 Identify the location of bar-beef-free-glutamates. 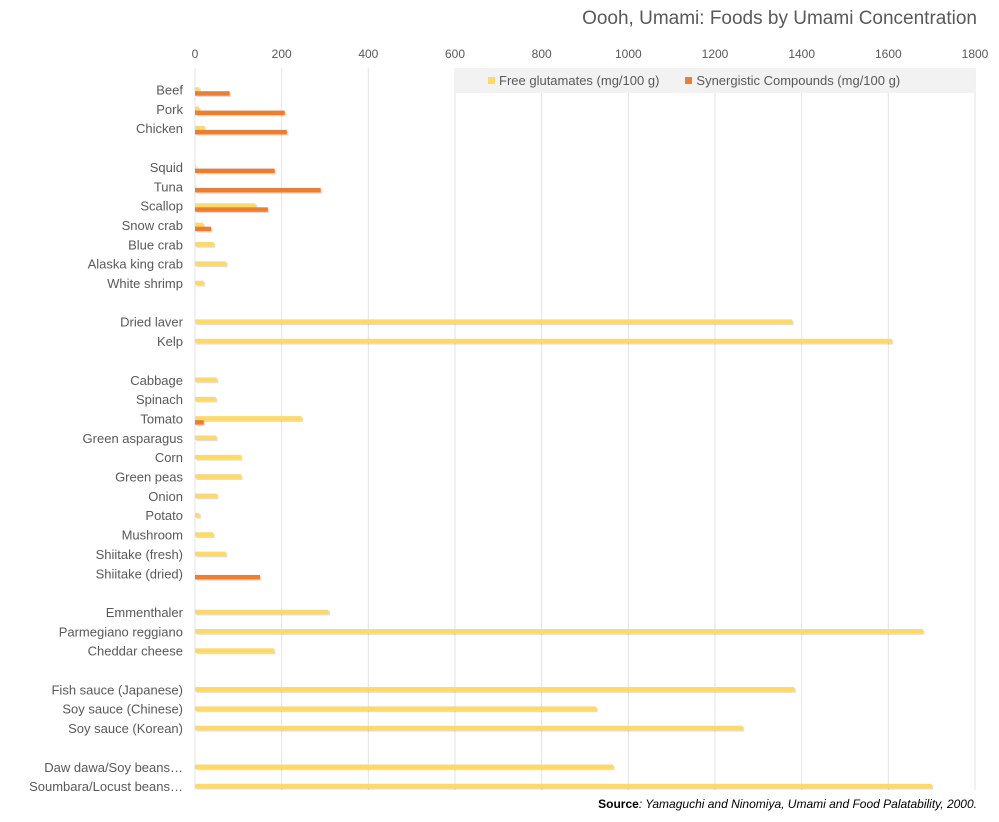
(197, 89).